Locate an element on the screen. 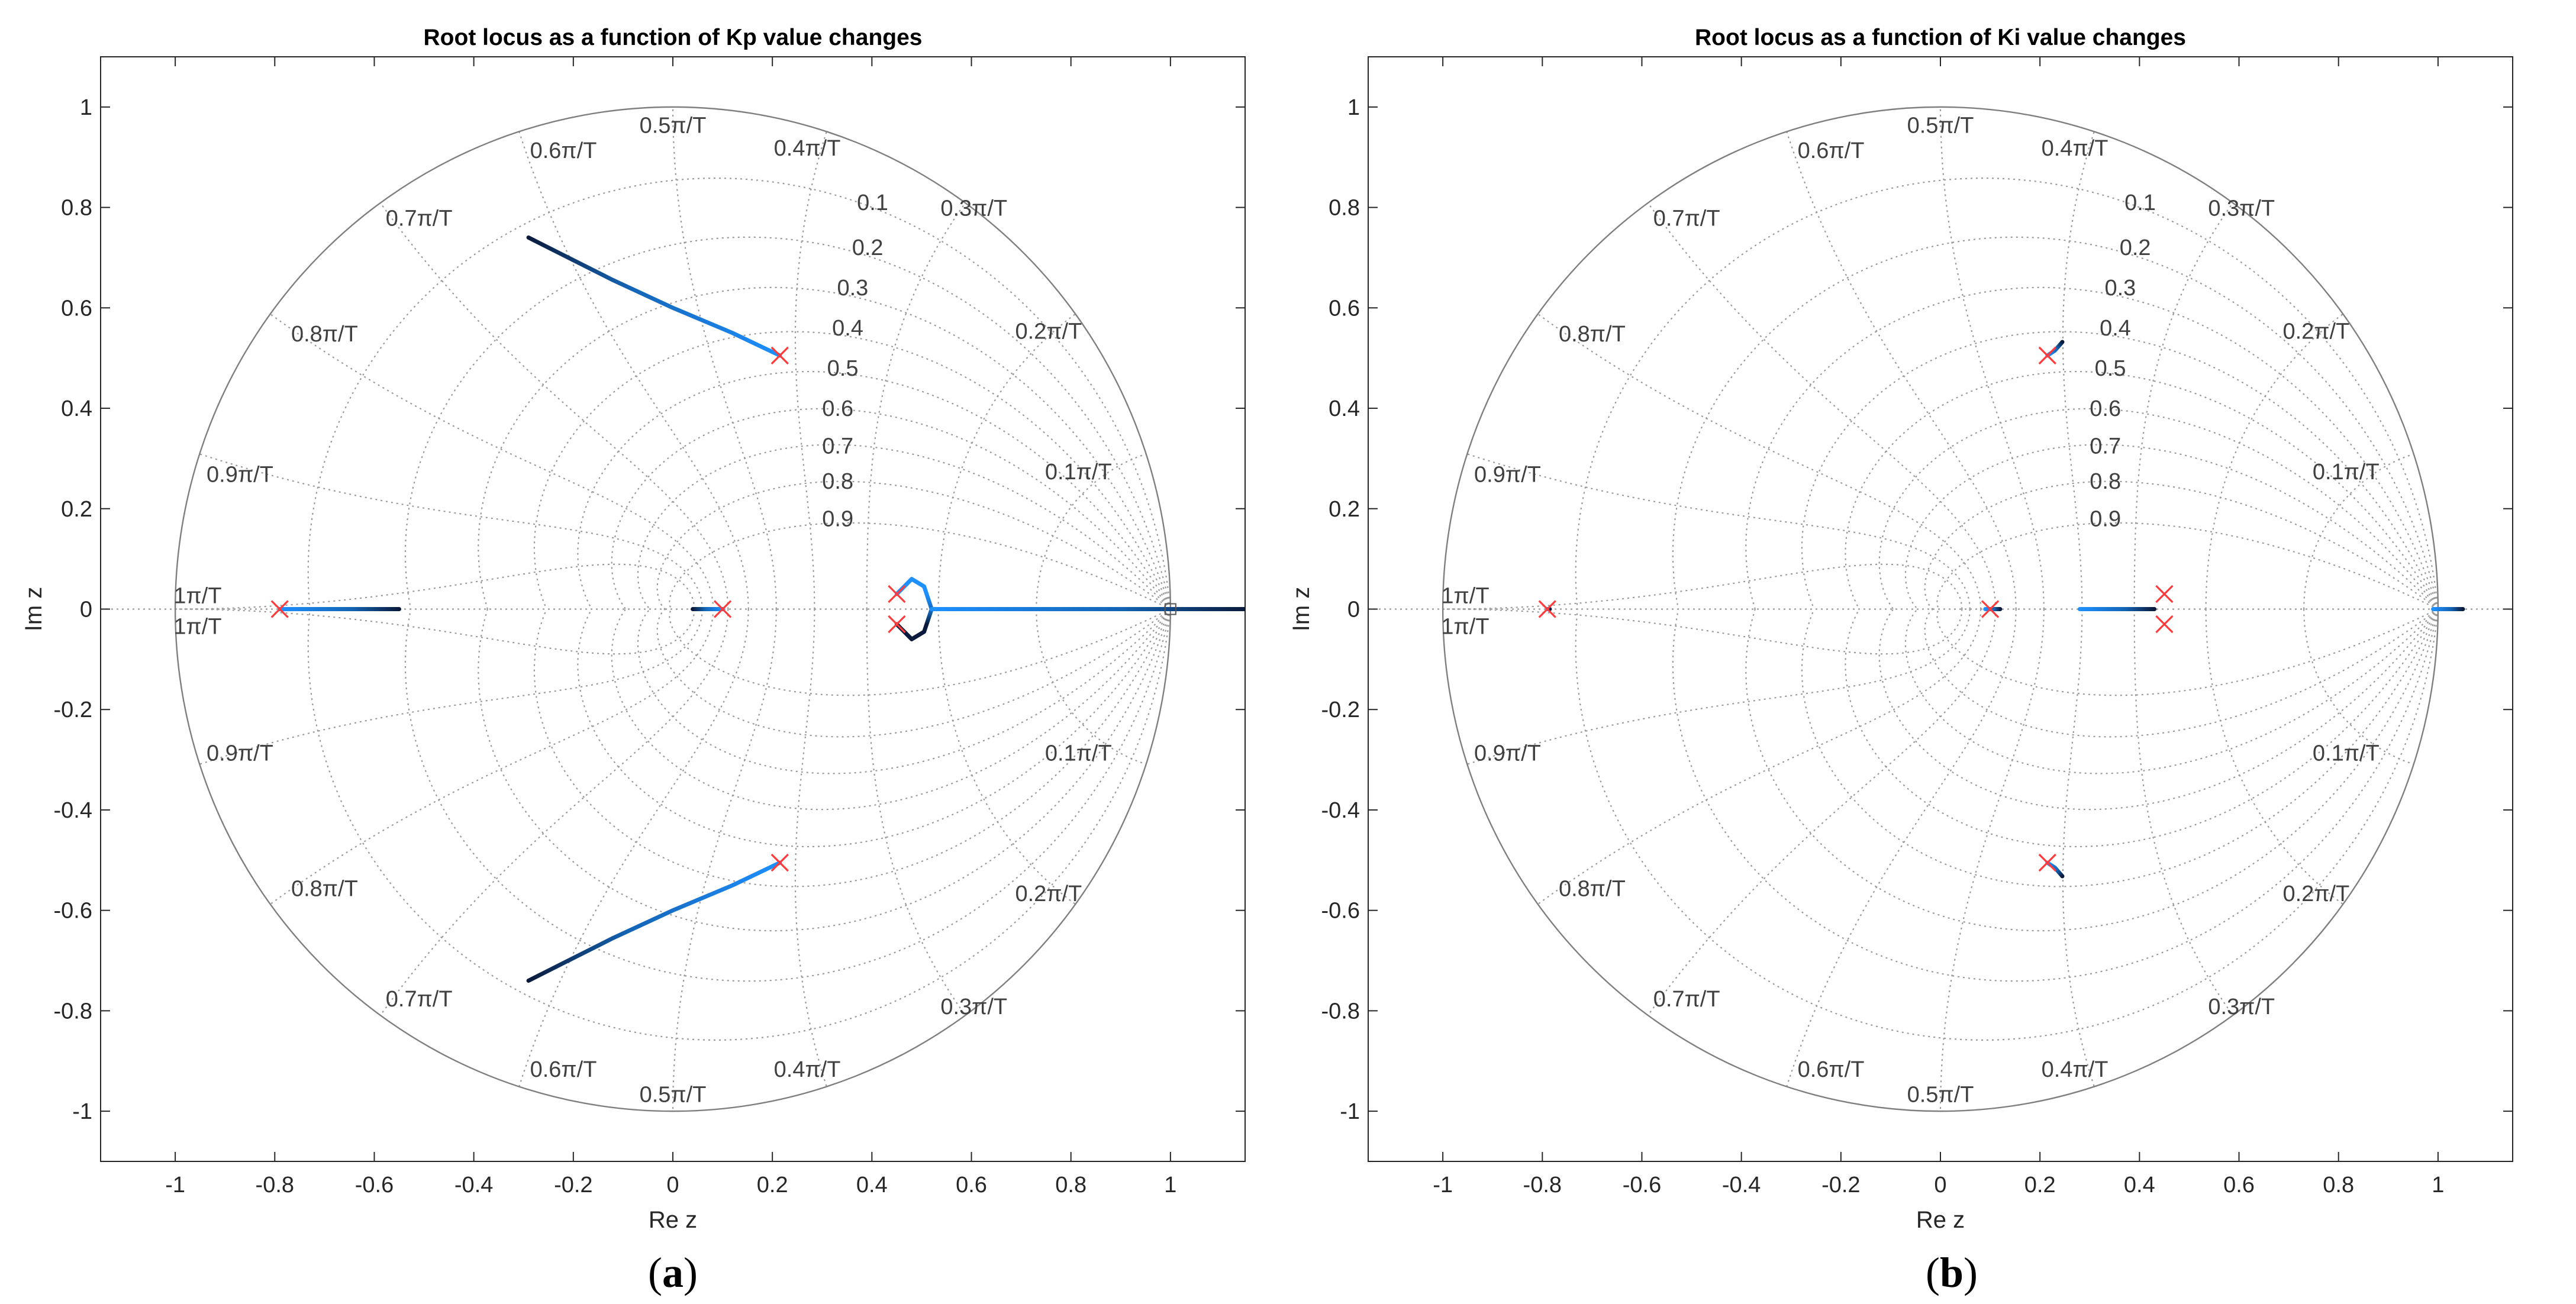  panel-tag: (b) is located at coordinates (1952, 1272).